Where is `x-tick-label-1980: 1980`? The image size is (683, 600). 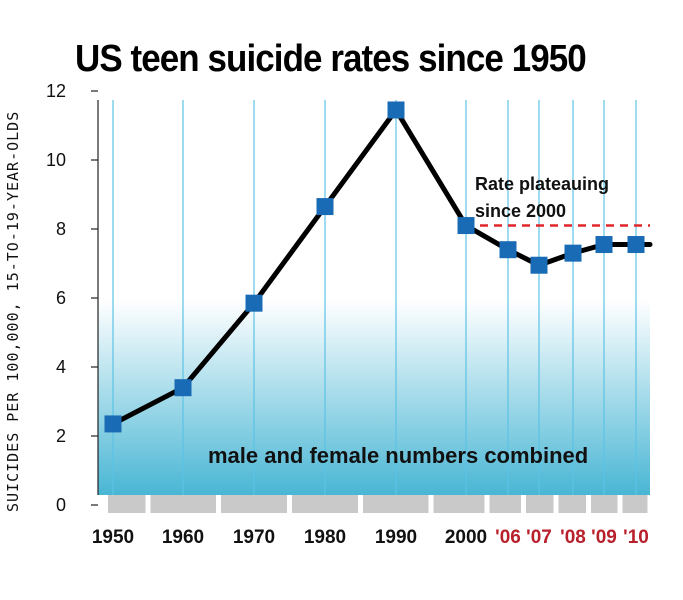 x-tick-label-1980: 1980 is located at coordinates (325, 537).